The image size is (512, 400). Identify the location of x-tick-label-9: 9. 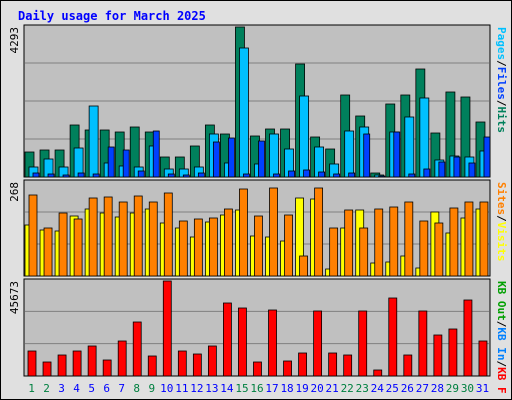
(151, 388).